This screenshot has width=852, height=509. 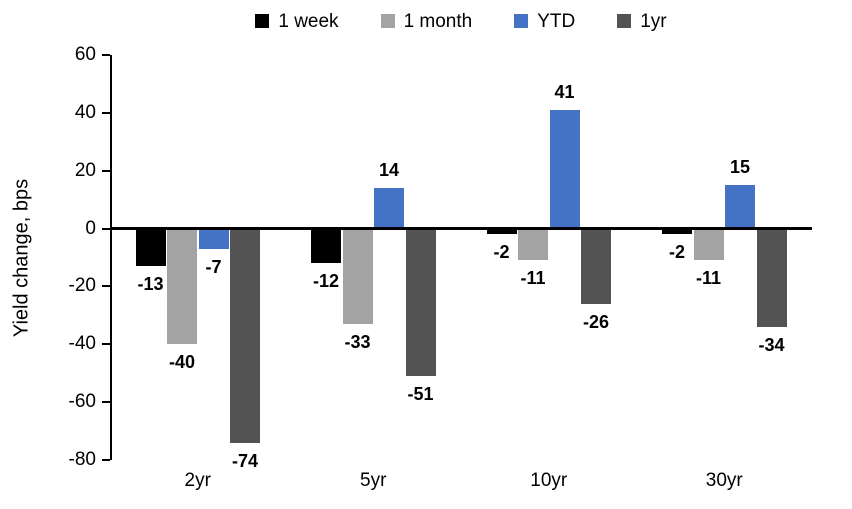 I want to click on legend-item: YTD, so click(x=544, y=21).